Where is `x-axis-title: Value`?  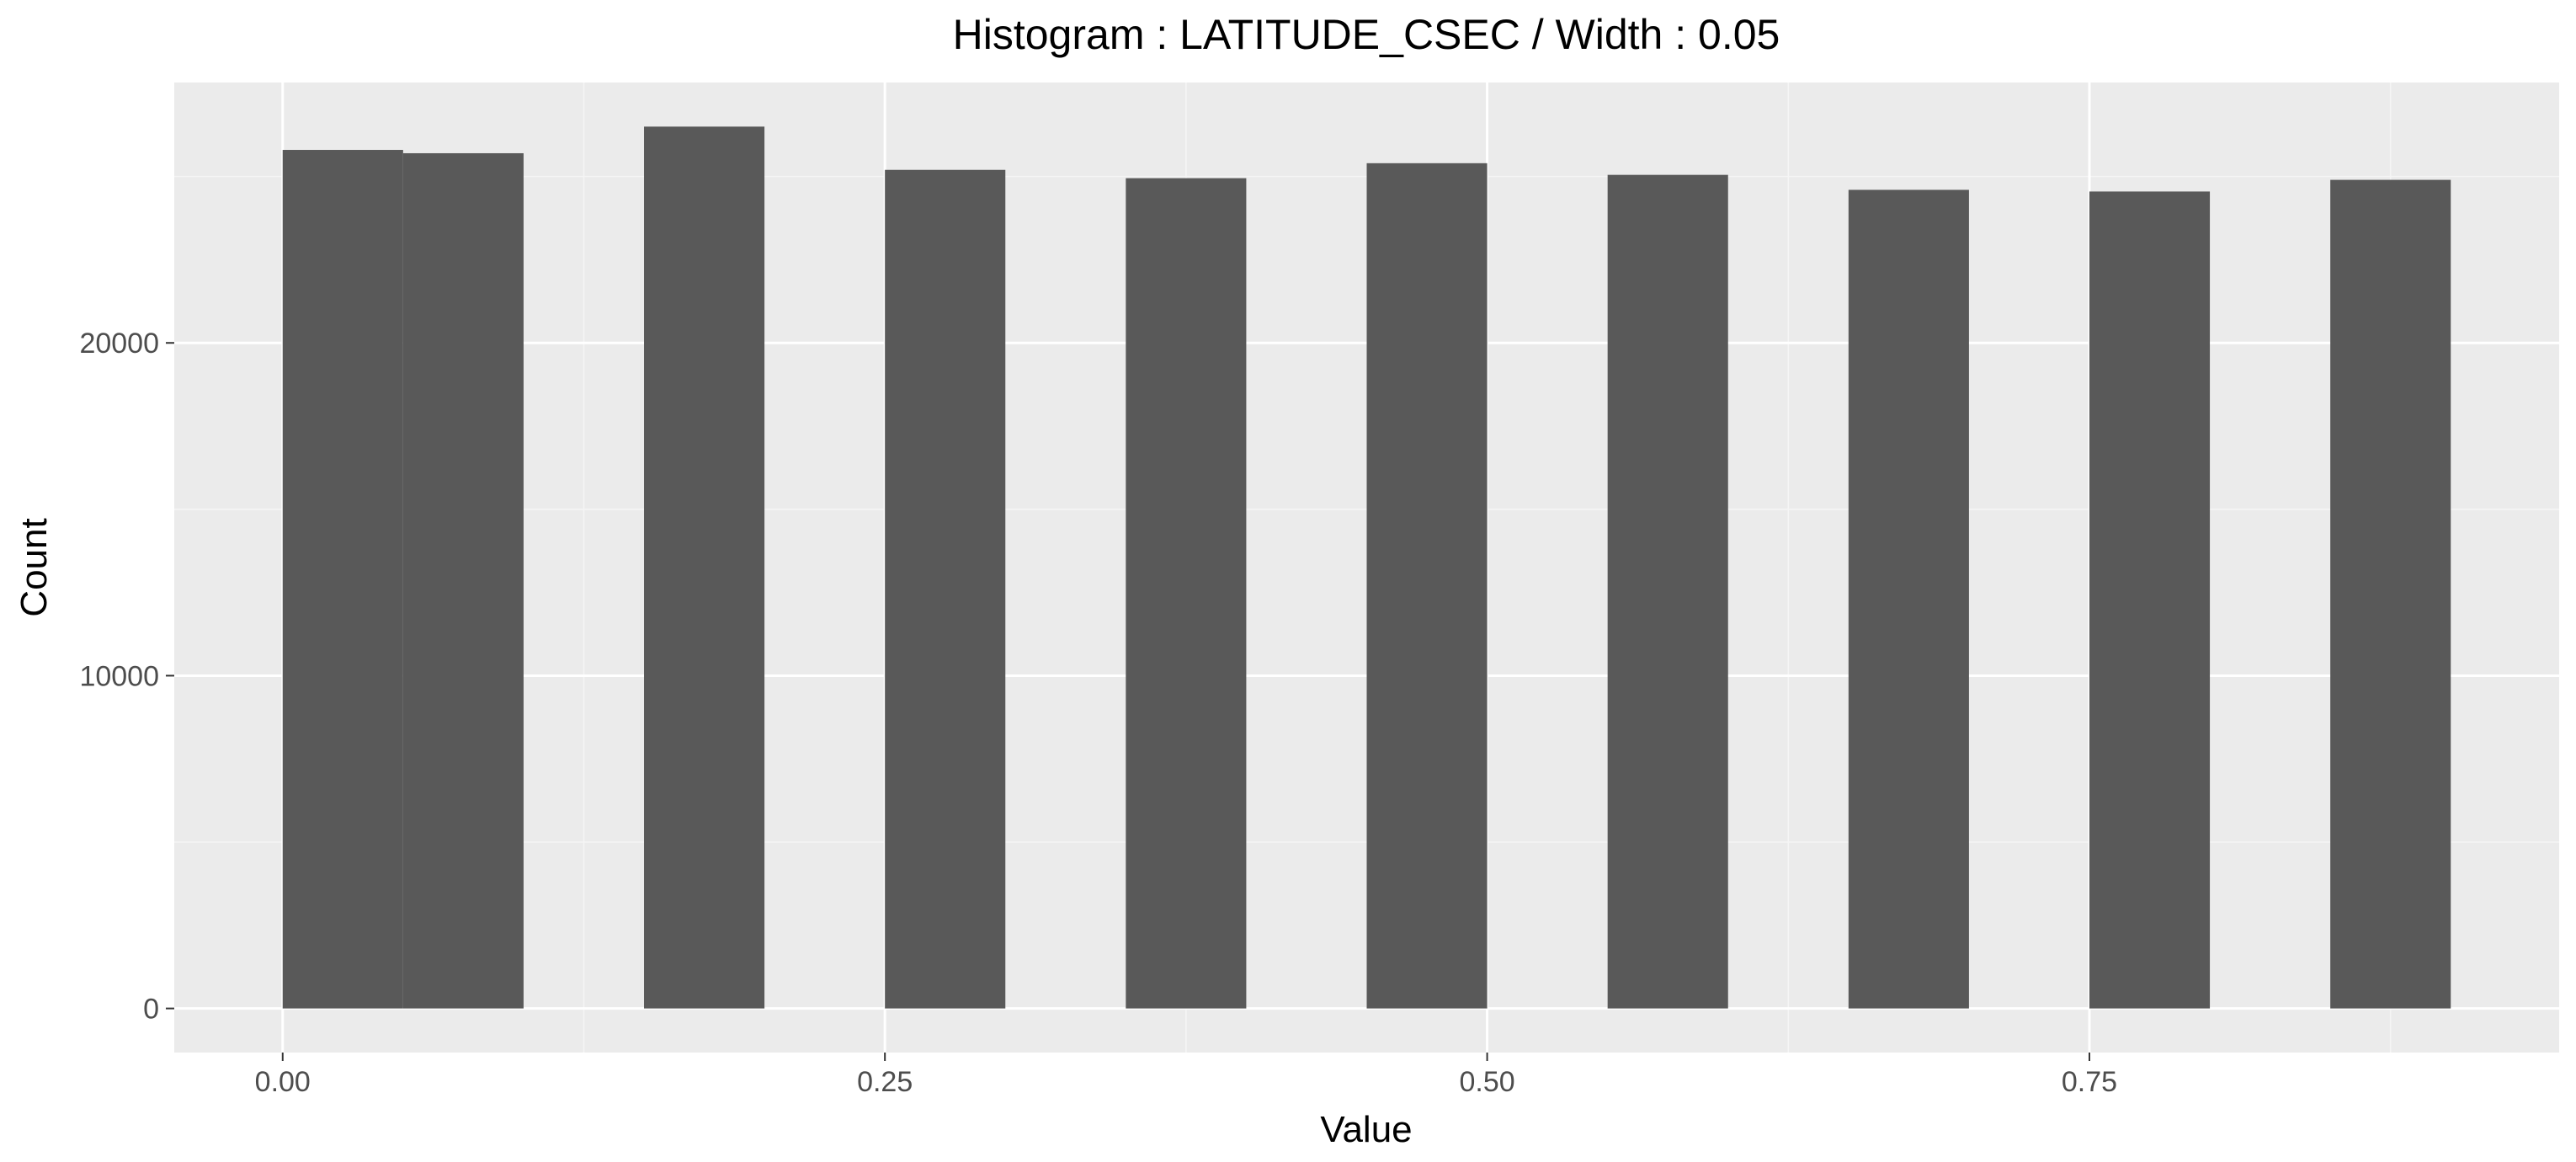
x-axis-title: Value is located at coordinates (1366, 1129).